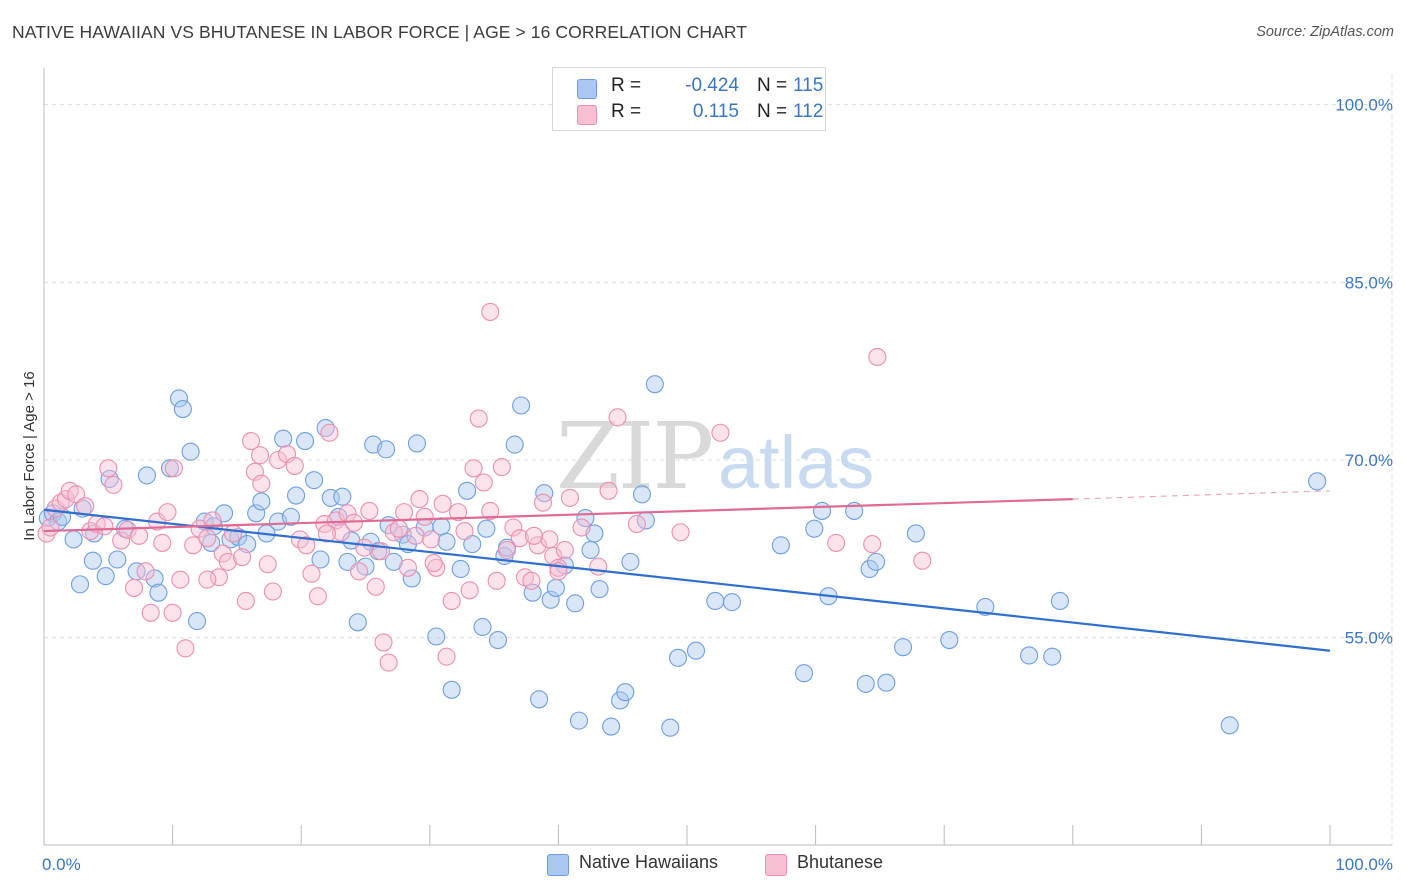 The image size is (1406, 892). Describe the element at coordinates (1201, 495) in the screenshot. I see `bhutanese-trend-line-extension` at that location.